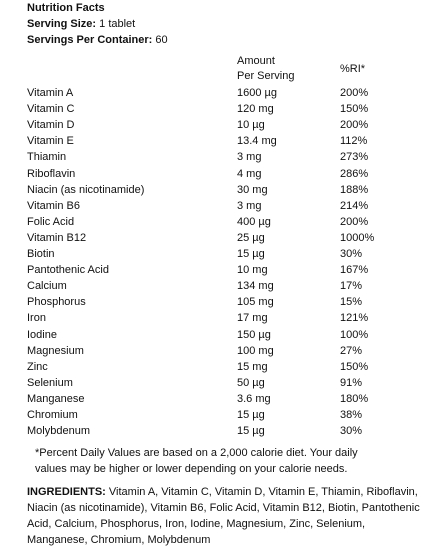 This screenshot has height=548, width=430. What do you see at coordinates (256, 61) in the screenshot?
I see `column-header: Amount` at bounding box center [256, 61].